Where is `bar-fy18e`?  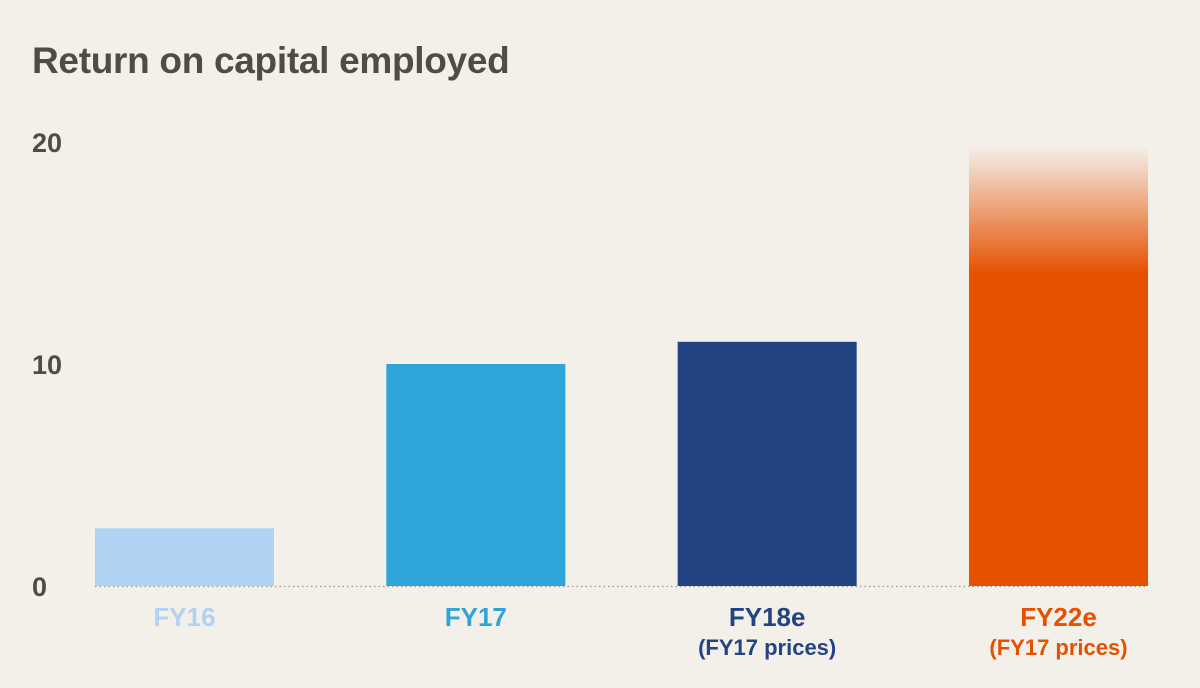
bar-fy18e is located at coordinates (767, 463).